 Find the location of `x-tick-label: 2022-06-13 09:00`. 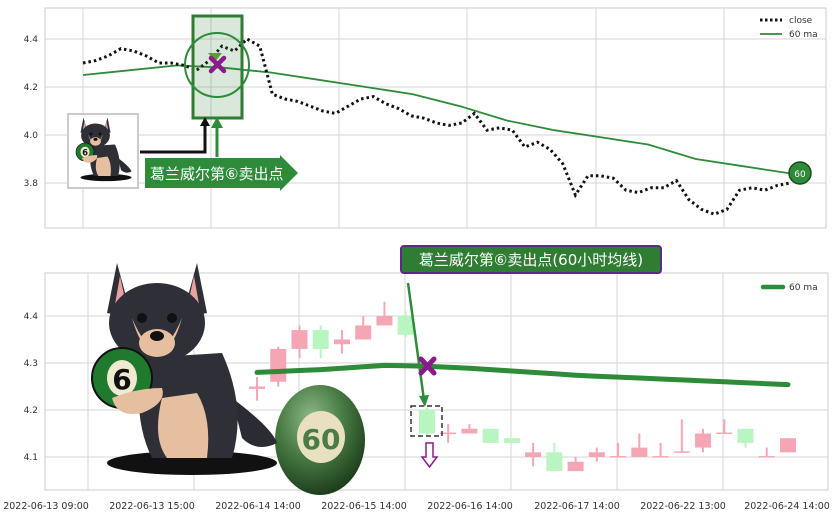

x-tick-label: 2022-06-13 09:00 is located at coordinates (46, 506).